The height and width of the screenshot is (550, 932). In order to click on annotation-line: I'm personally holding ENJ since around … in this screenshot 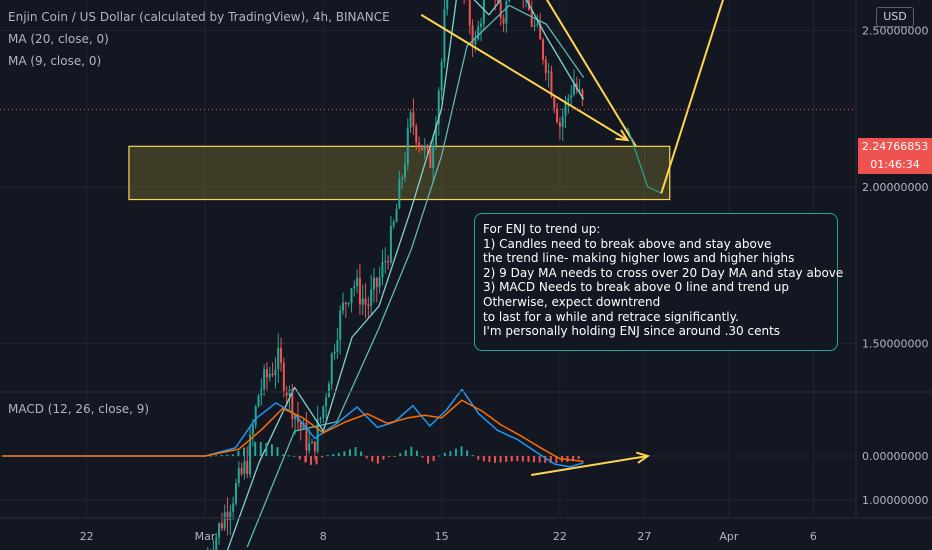, I will do `click(632, 331)`.